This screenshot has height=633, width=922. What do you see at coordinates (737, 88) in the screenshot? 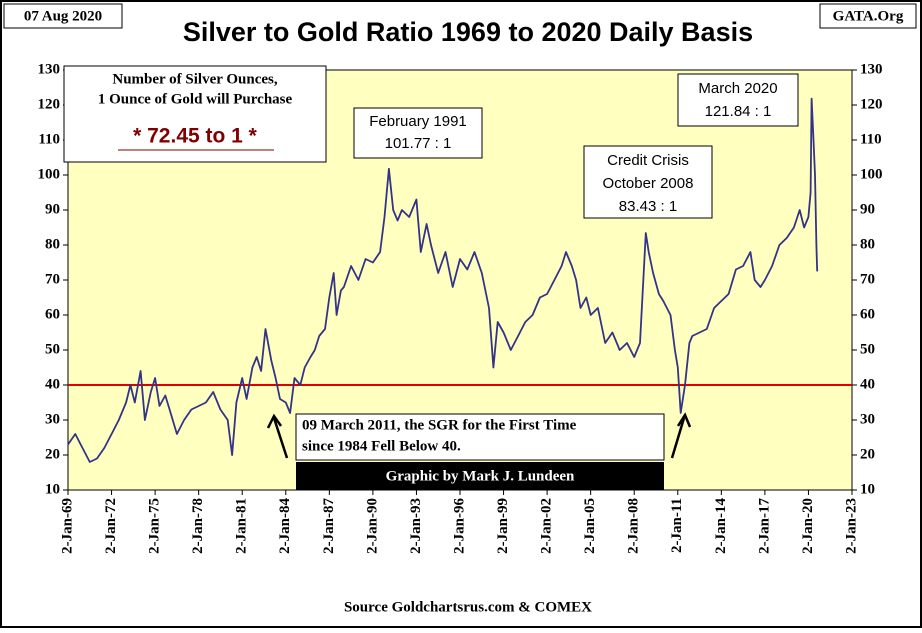
I see `annotation: March 2020` at bounding box center [737, 88].